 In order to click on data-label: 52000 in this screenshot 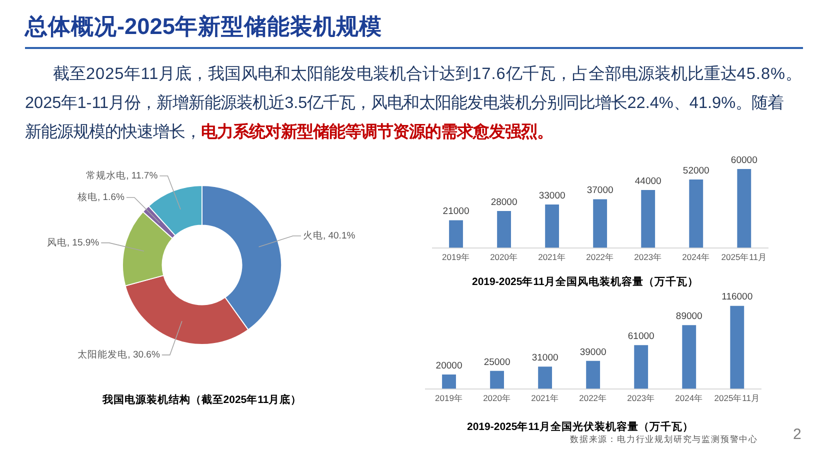, I will do `click(696, 170)`.